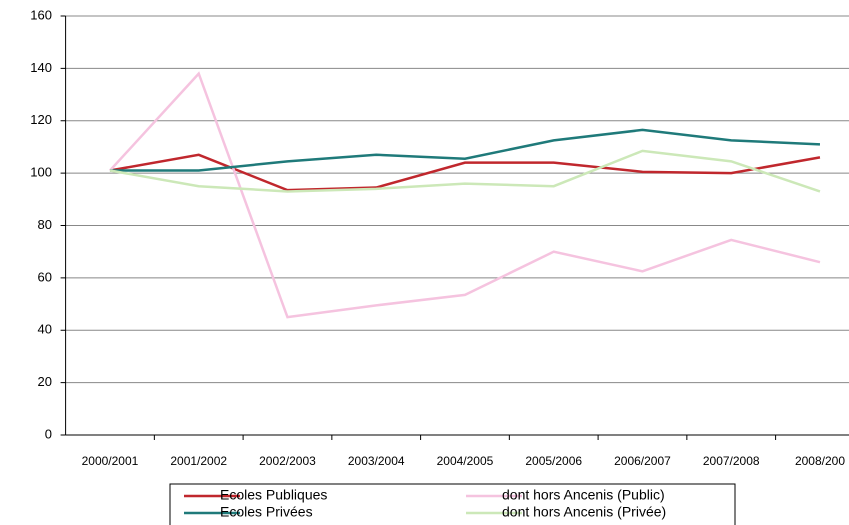 This screenshot has width=849, height=525. I want to click on x-tick-label: 2007/2008, so click(731, 461).